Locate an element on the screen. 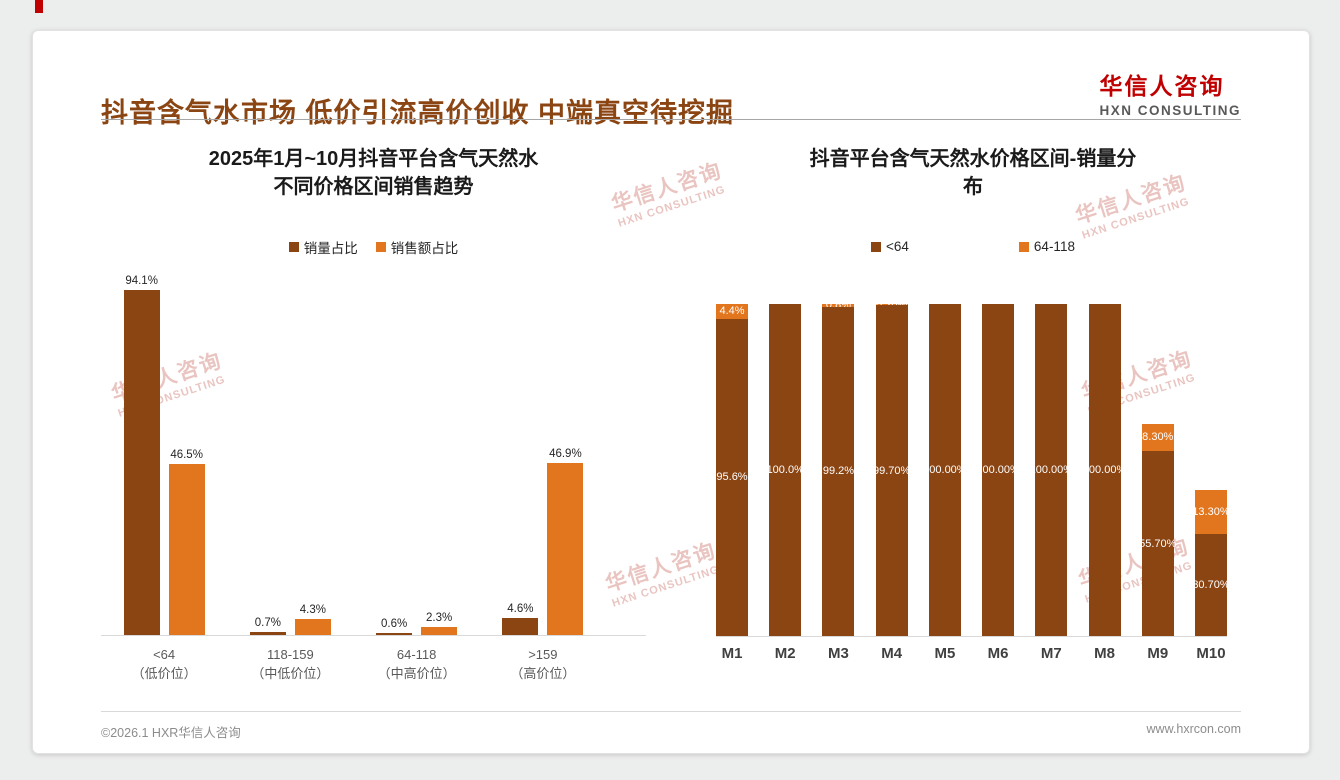 The width and height of the screenshot is (1340, 780). footer-website: www.hxrcon.com is located at coordinates (1193, 729).